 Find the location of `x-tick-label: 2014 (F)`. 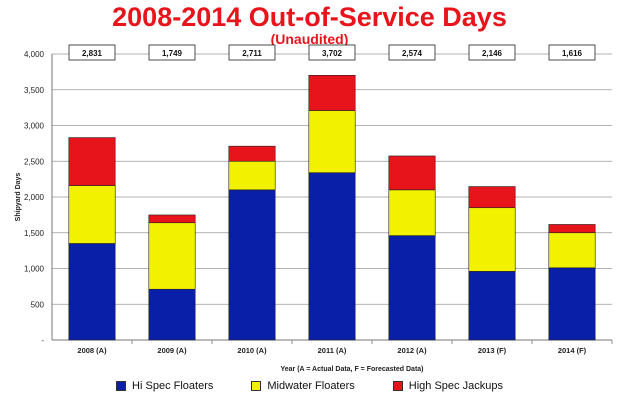

x-tick-label: 2014 (F) is located at coordinates (572, 350).